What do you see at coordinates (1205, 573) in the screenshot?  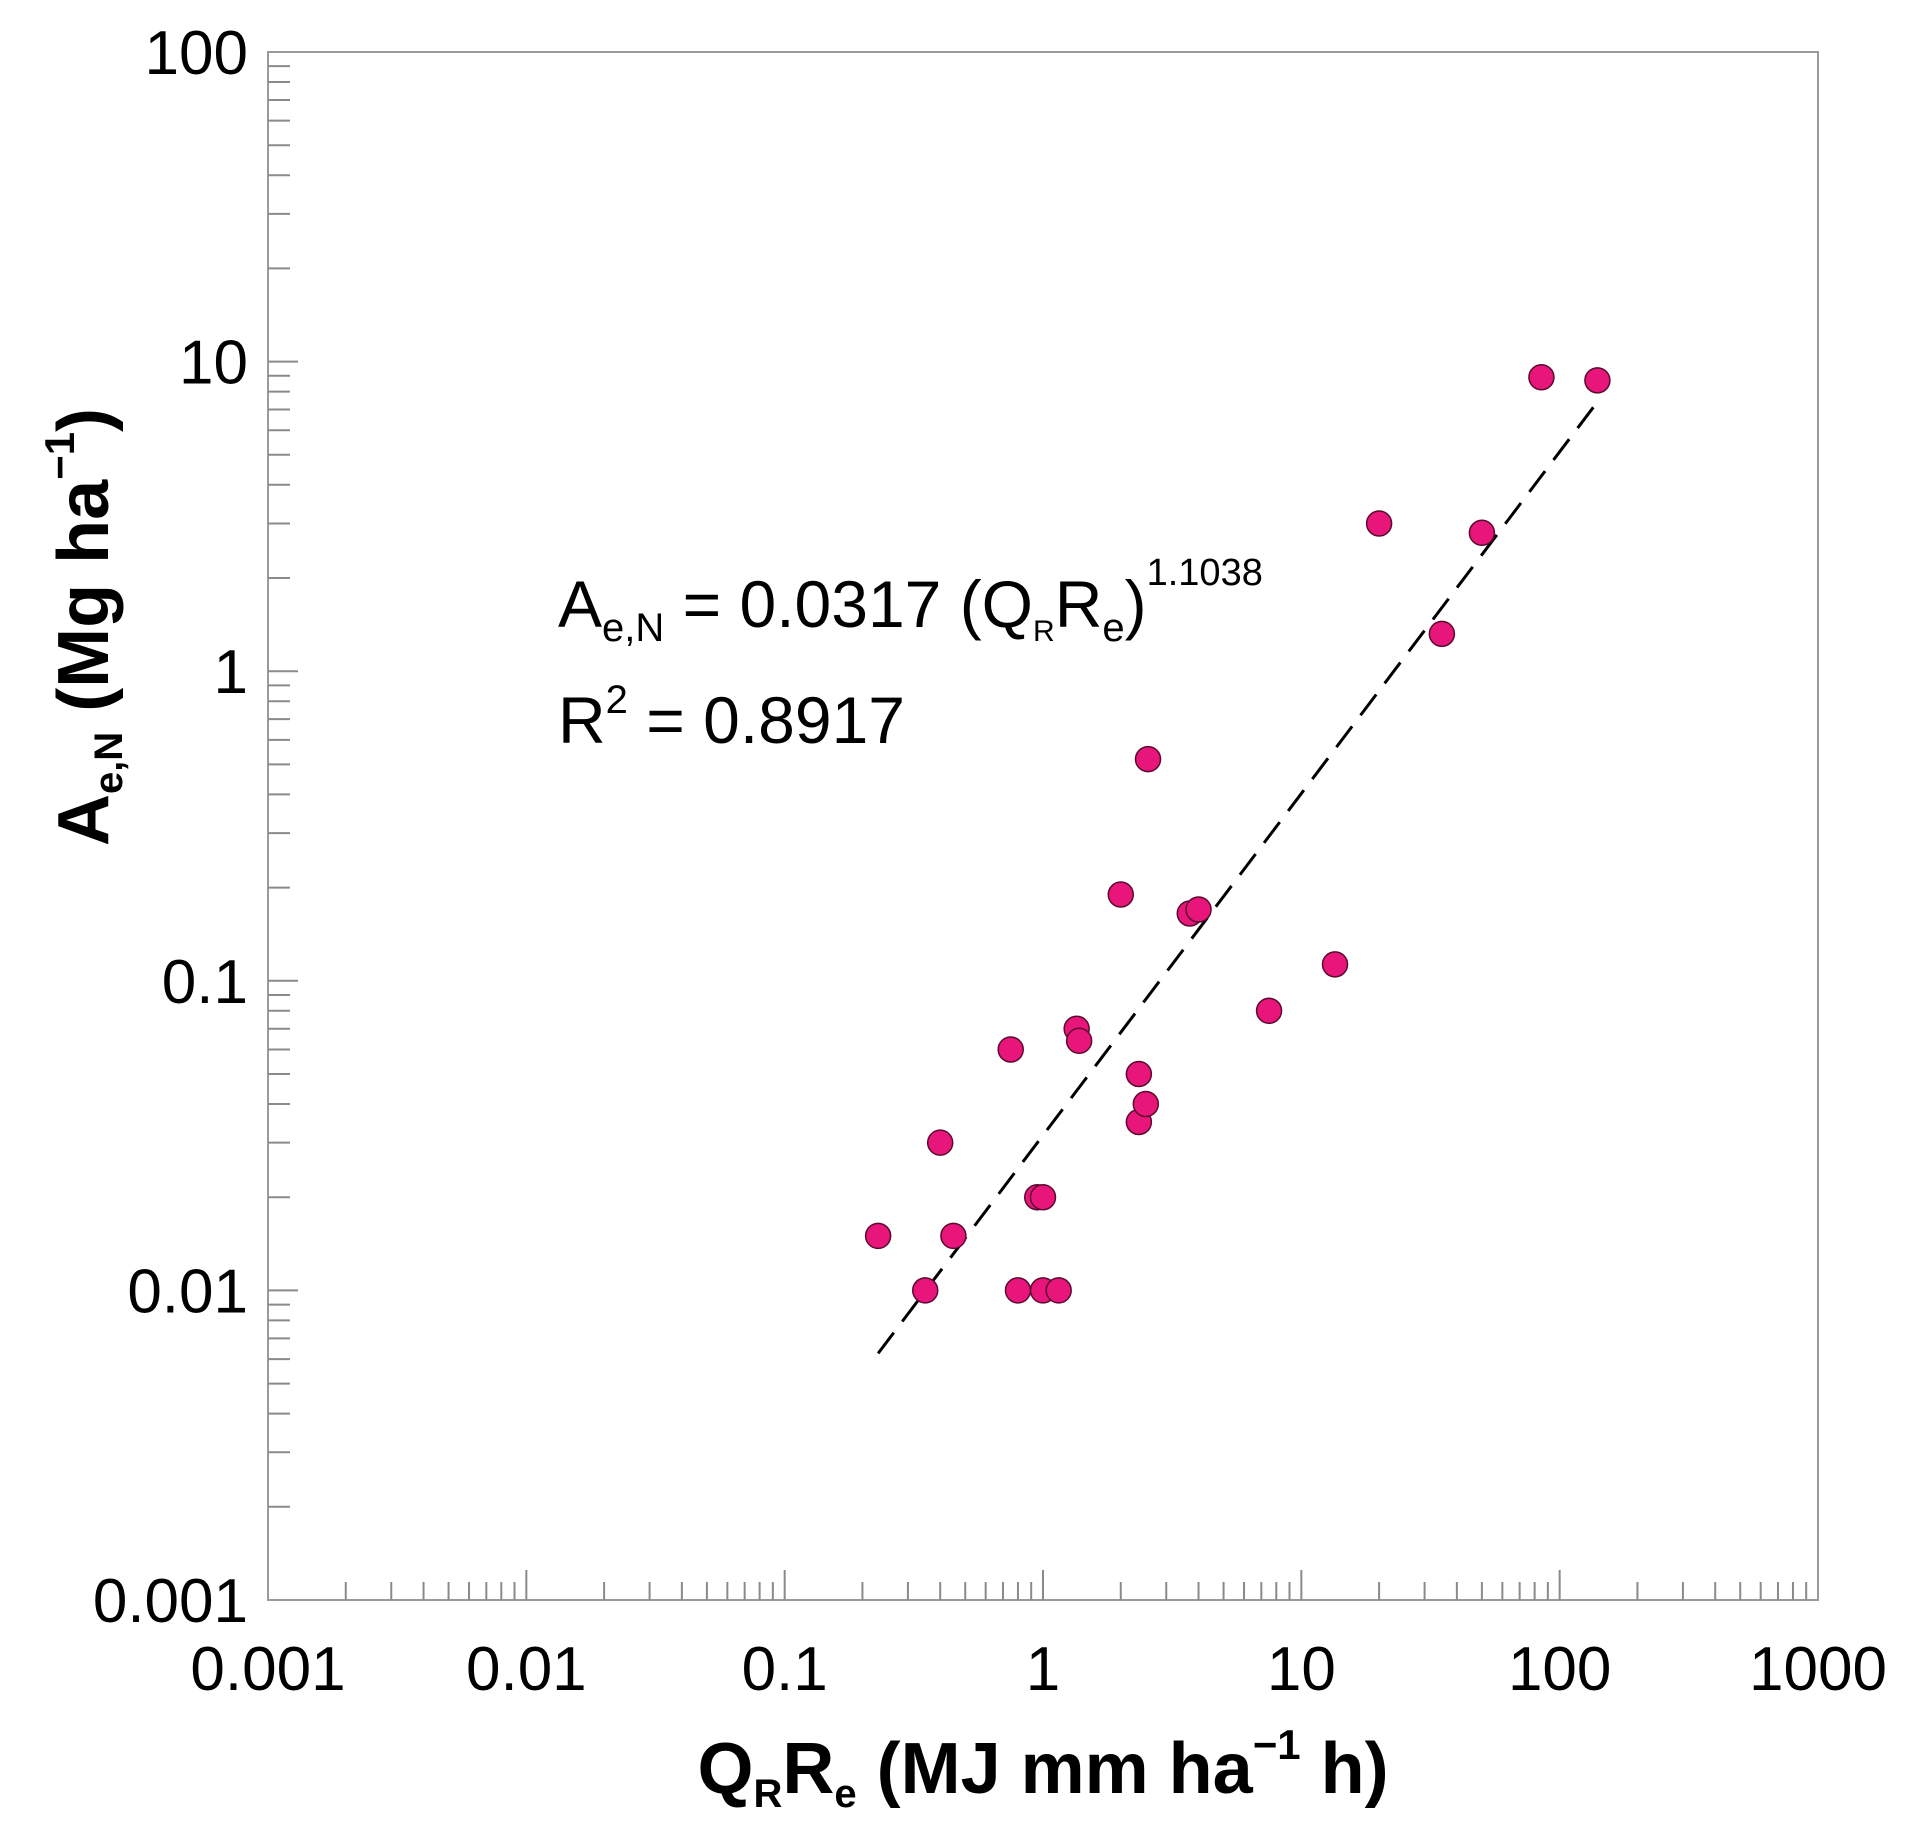 I see `eq-exponent: 1.1038` at bounding box center [1205, 573].